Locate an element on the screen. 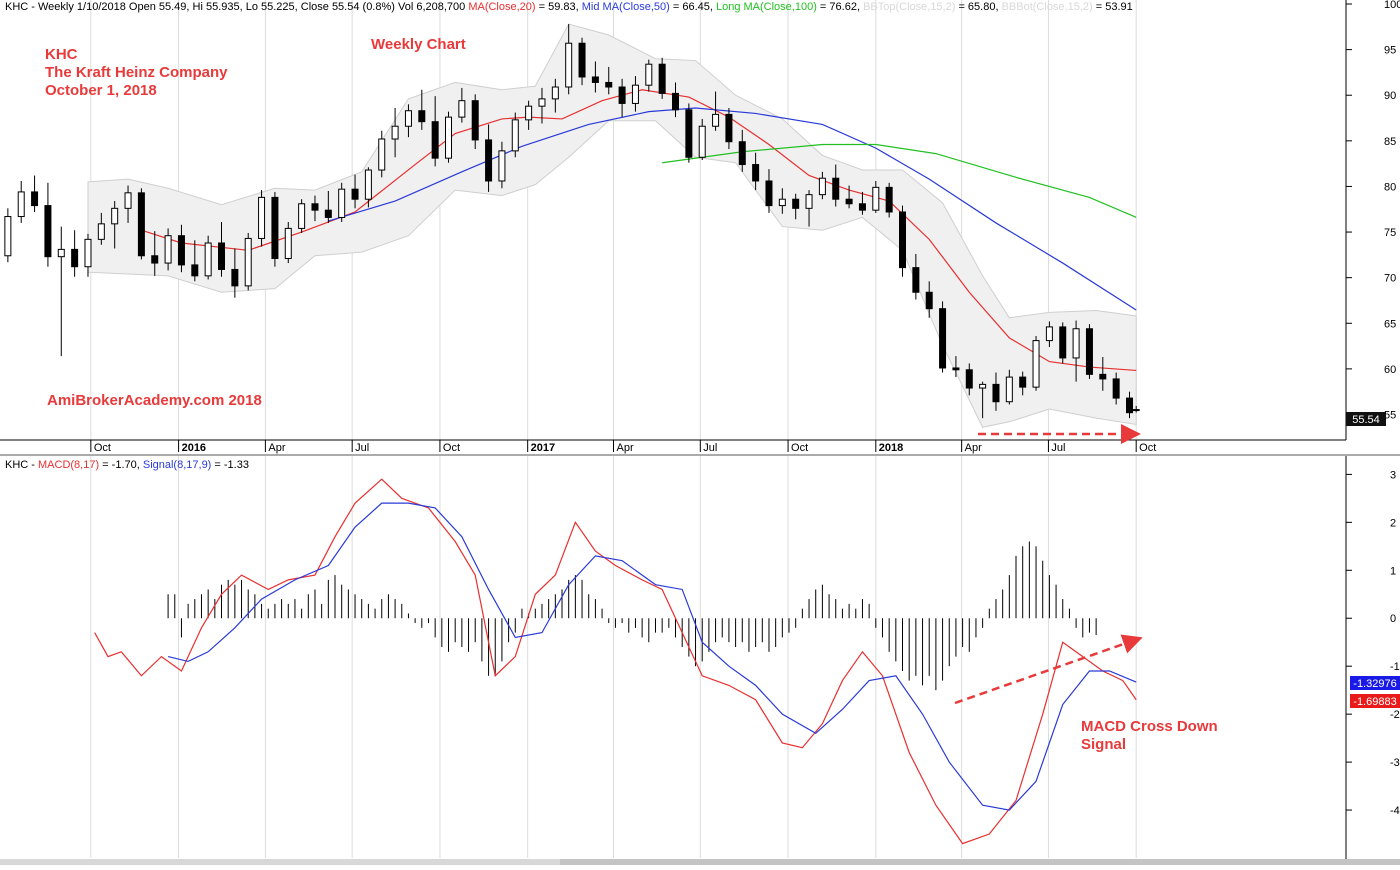 This screenshot has height=870, width=1400. title-segment: MACD(8,17) is located at coordinates (68, 465).